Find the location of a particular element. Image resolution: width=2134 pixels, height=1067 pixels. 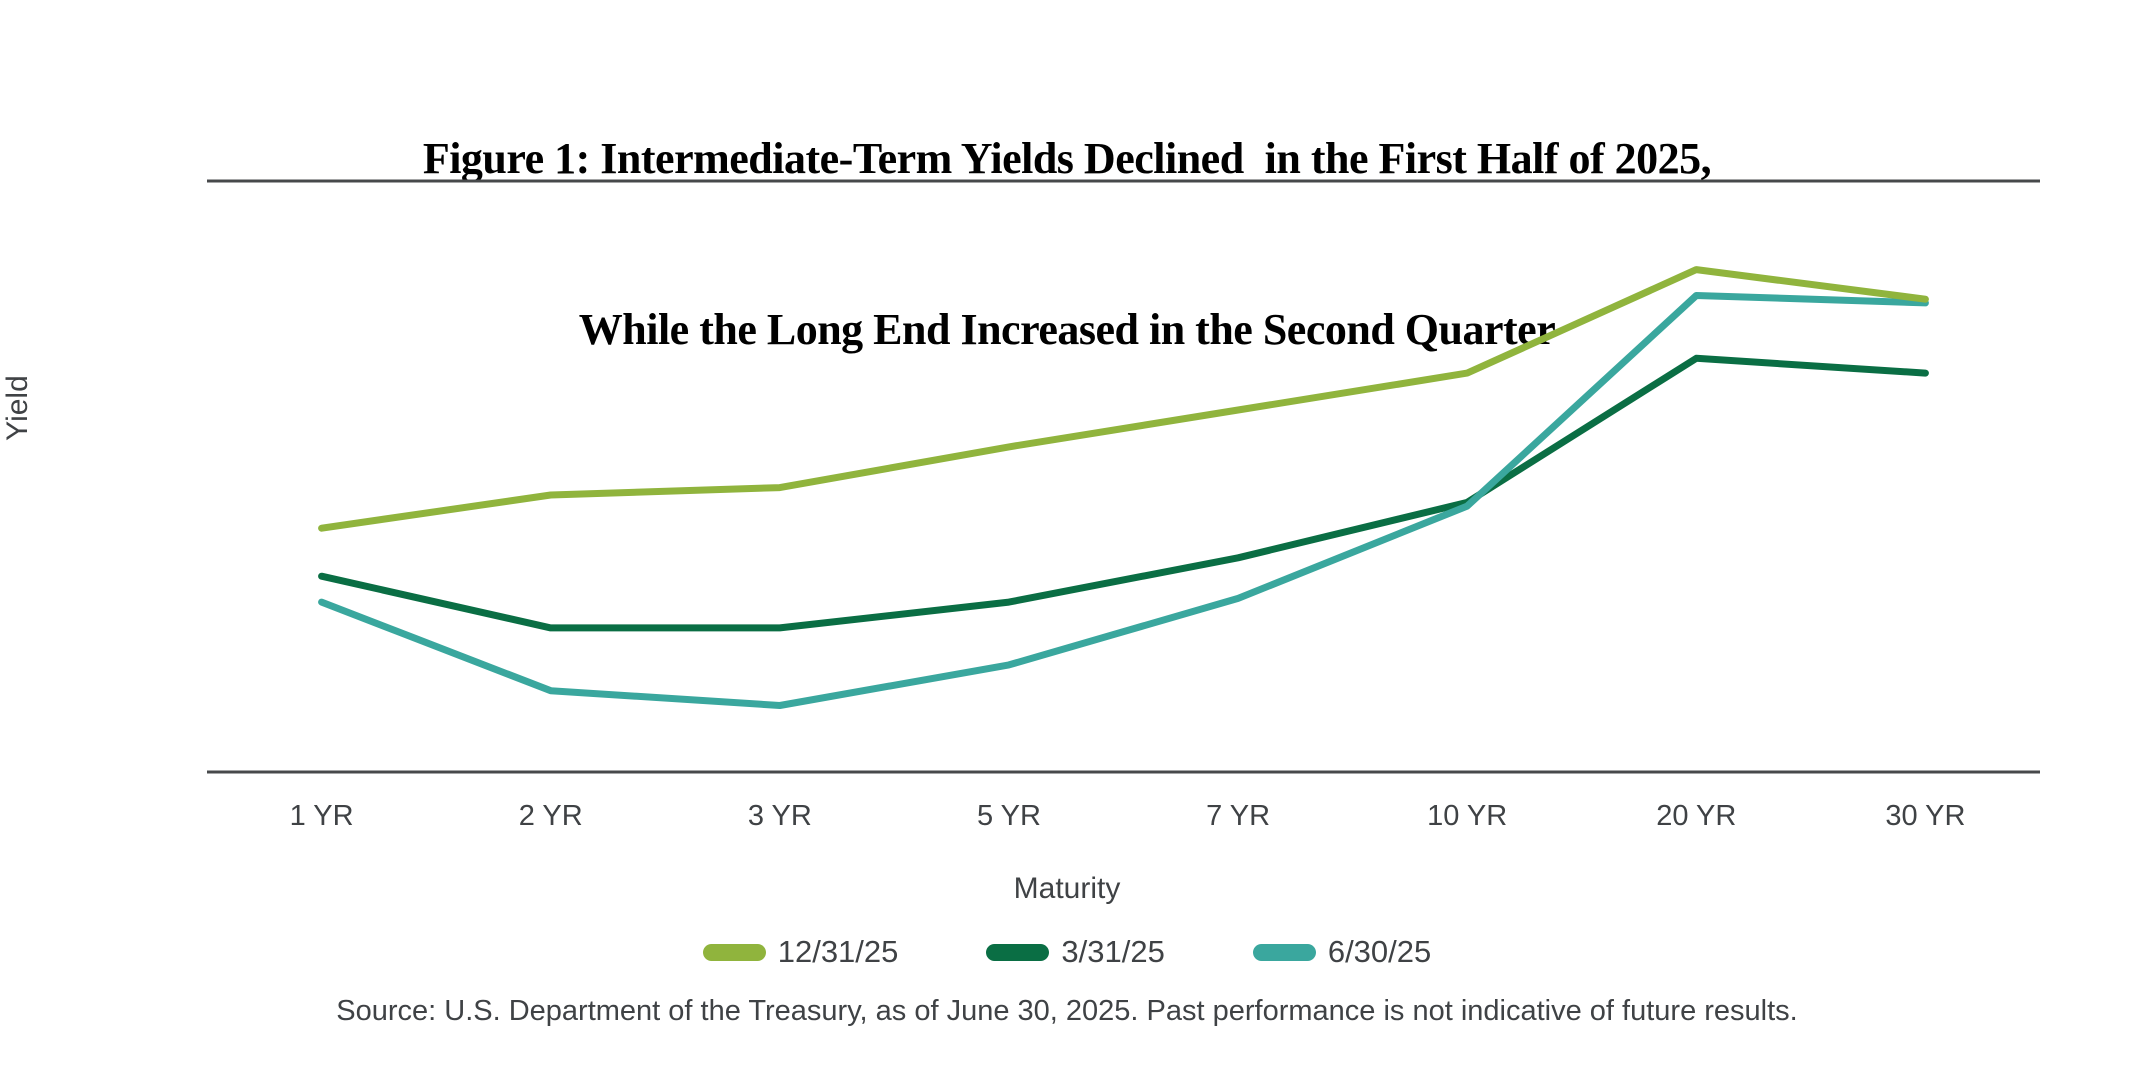

x-tick-label: 7 YR is located at coordinates (1238, 816).